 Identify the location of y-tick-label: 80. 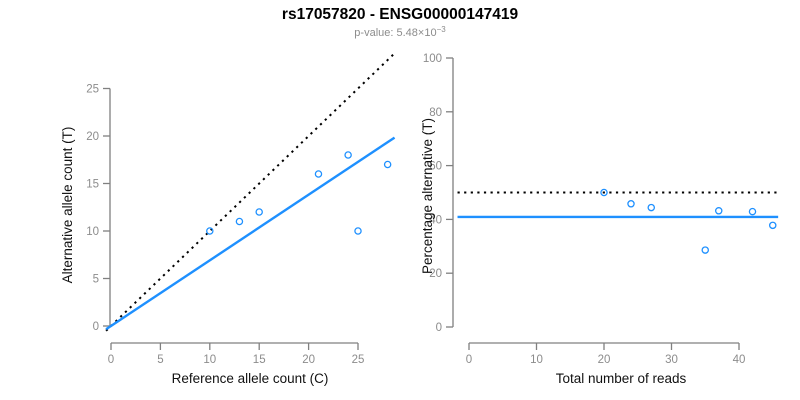
(435, 113).